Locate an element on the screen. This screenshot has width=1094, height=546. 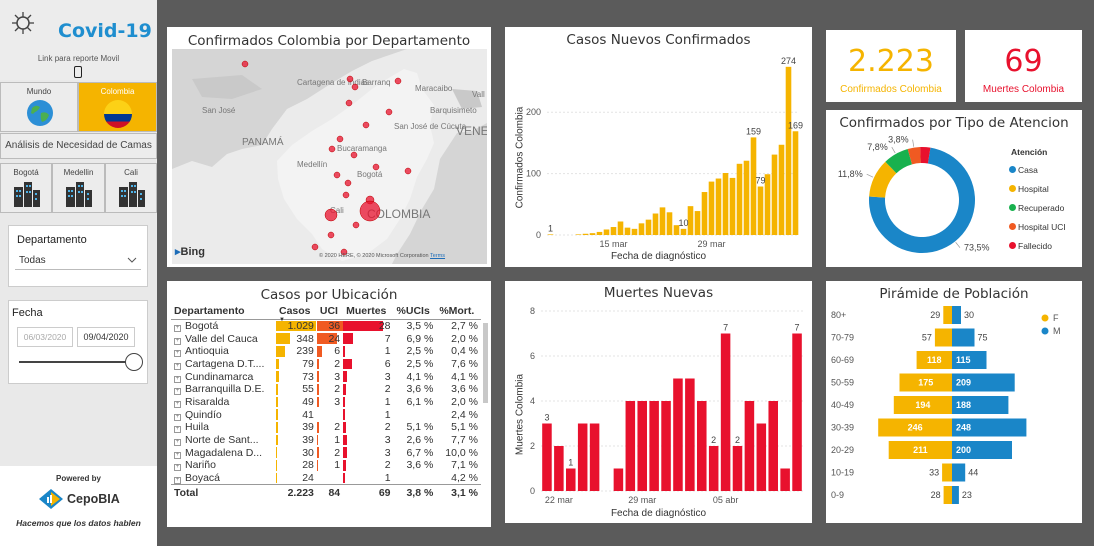
fecha-slider-track is located at coordinates (76, 362).